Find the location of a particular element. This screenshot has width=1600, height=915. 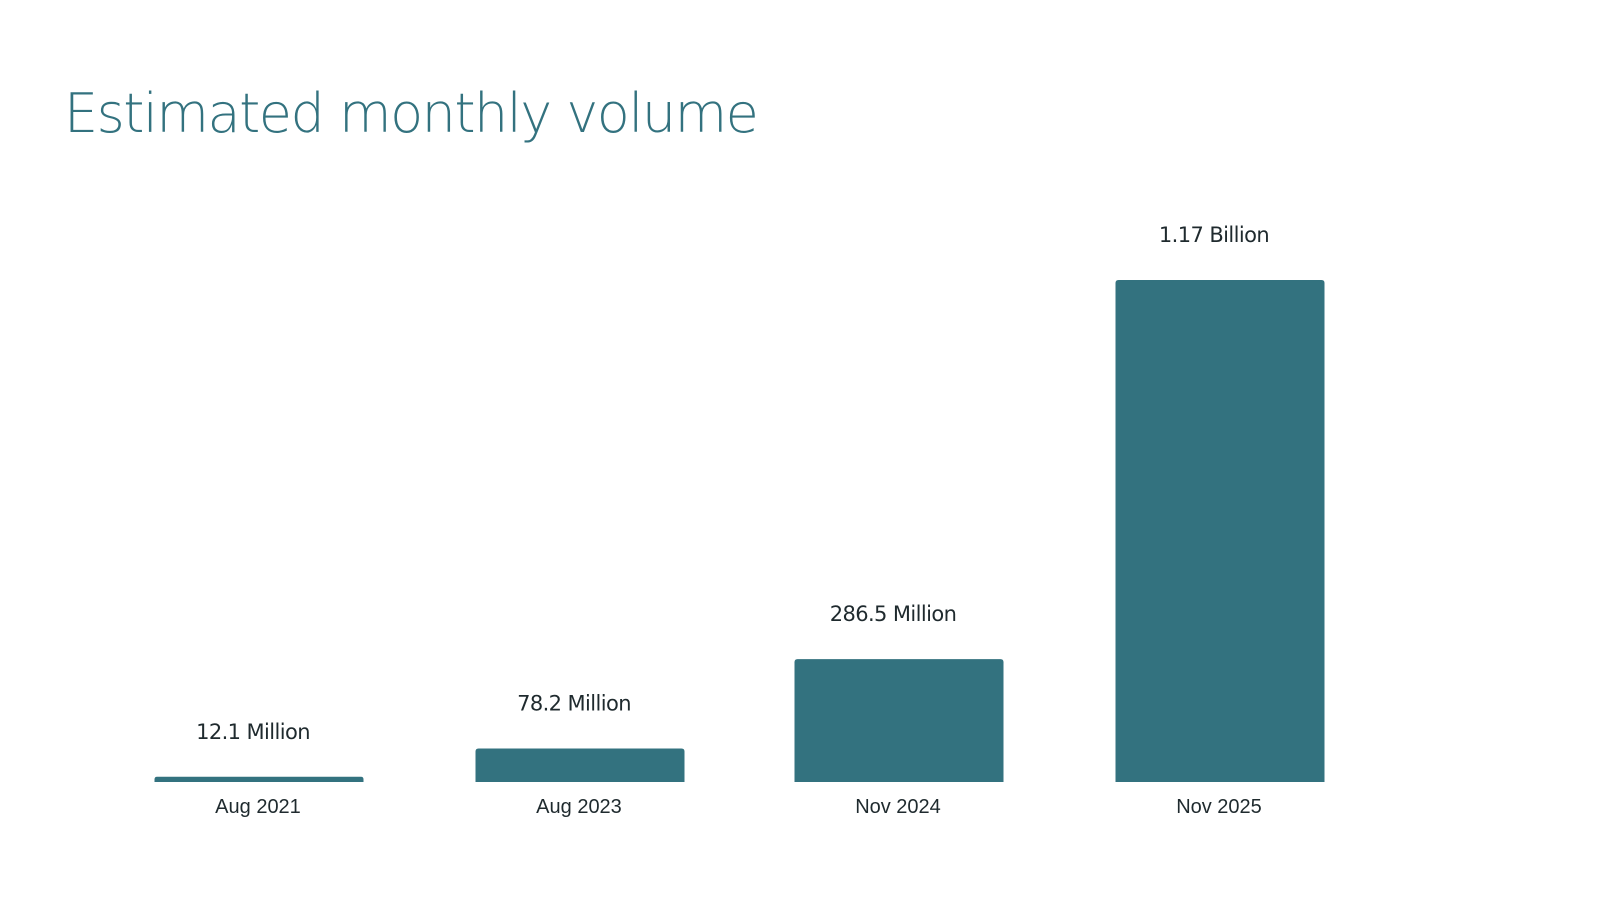

data-label: 286.5 Million is located at coordinates (893, 614).